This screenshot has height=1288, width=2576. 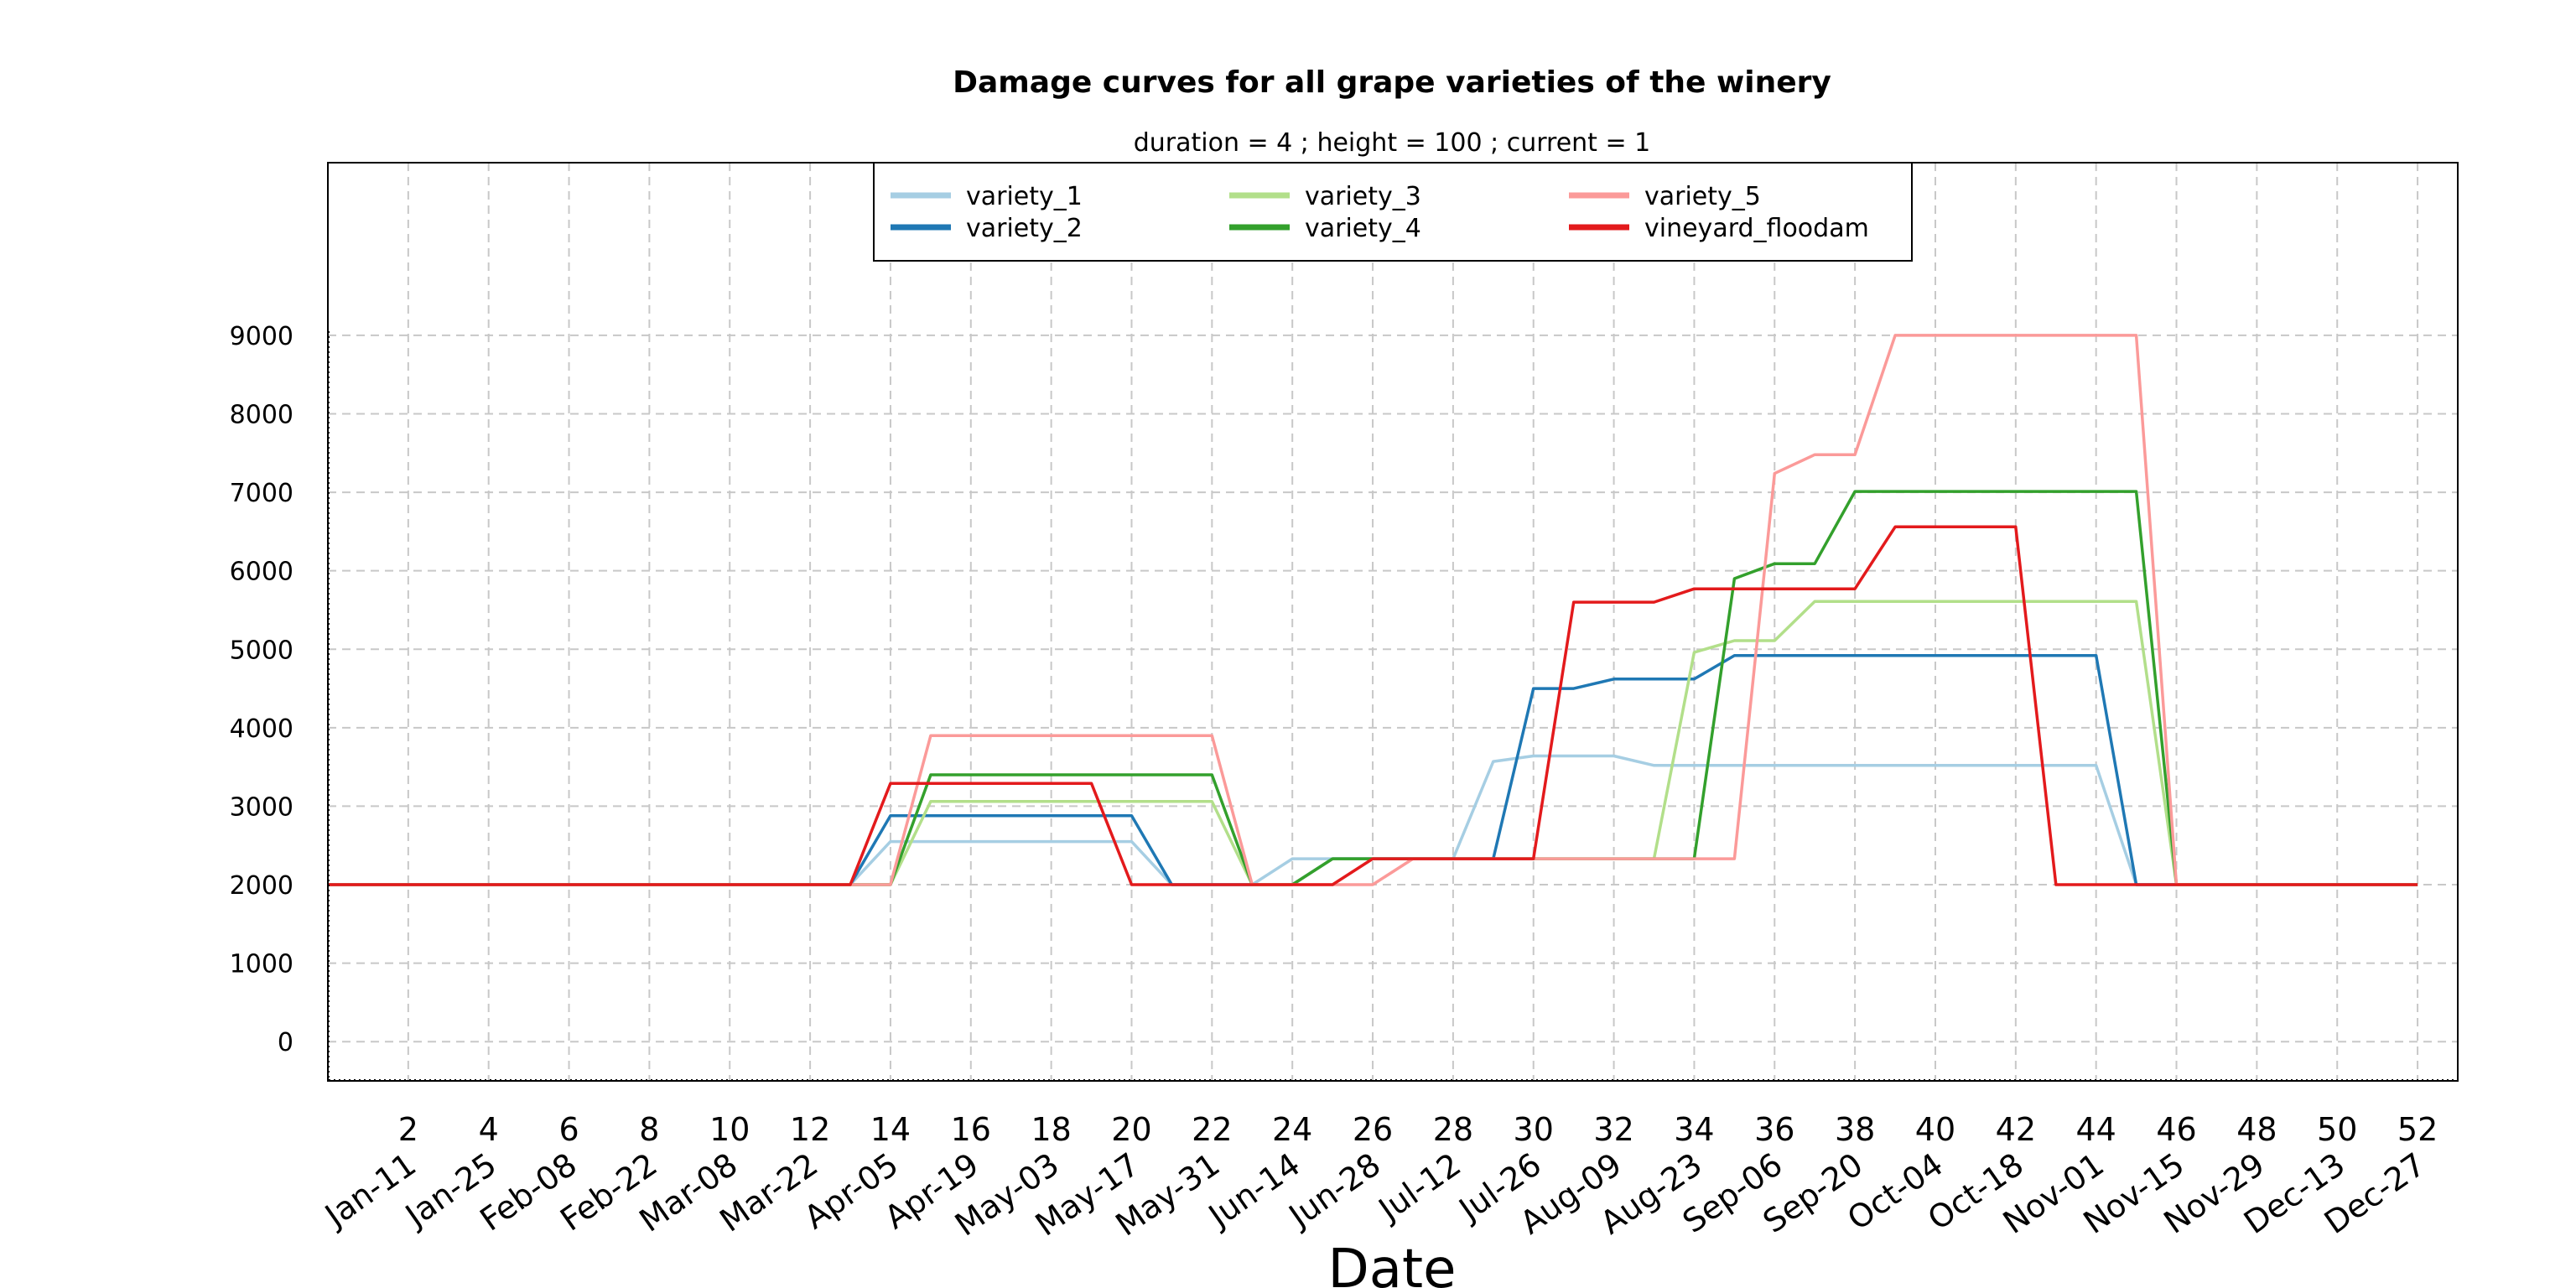 I want to click on x-tick-label-week: 26, so click(x=1373, y=1129).